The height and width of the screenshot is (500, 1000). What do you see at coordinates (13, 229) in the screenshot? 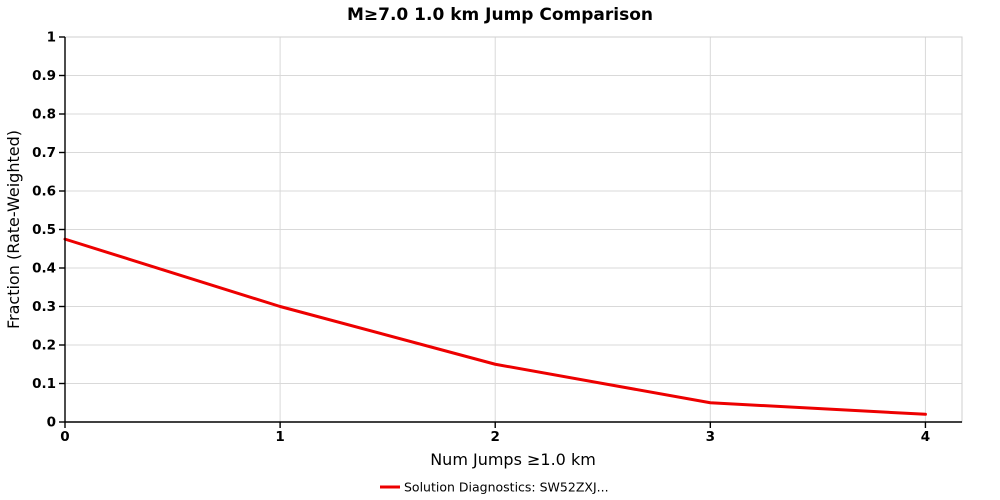
I see `y-axis-label: Fraction (Rate-Weighted)` at bounding box center [13, 229].